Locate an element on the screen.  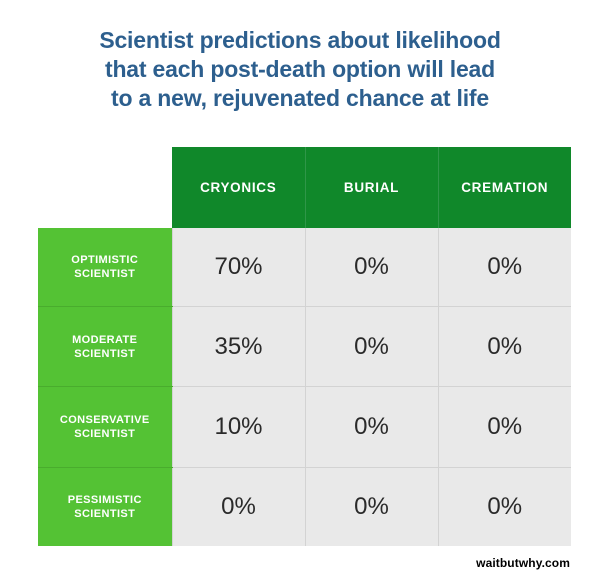
table-row: CONSERVATIVE SCIENTIST 10% 0% 0% is located at coordinates (304, 427).